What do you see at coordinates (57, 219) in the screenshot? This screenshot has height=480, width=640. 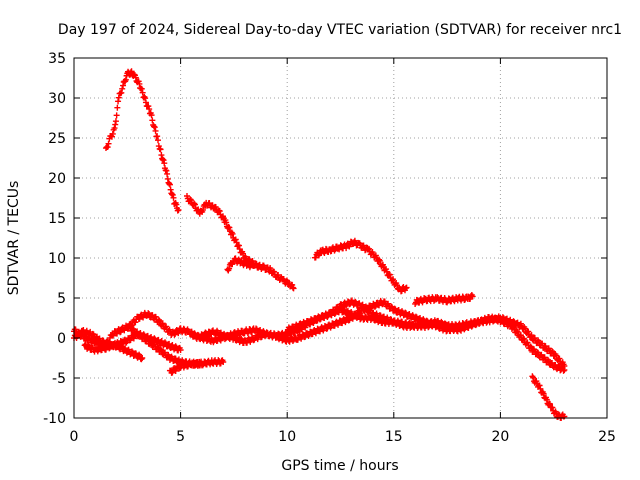 I see `y-tick-label: 15` at bounding box center [57, 219].